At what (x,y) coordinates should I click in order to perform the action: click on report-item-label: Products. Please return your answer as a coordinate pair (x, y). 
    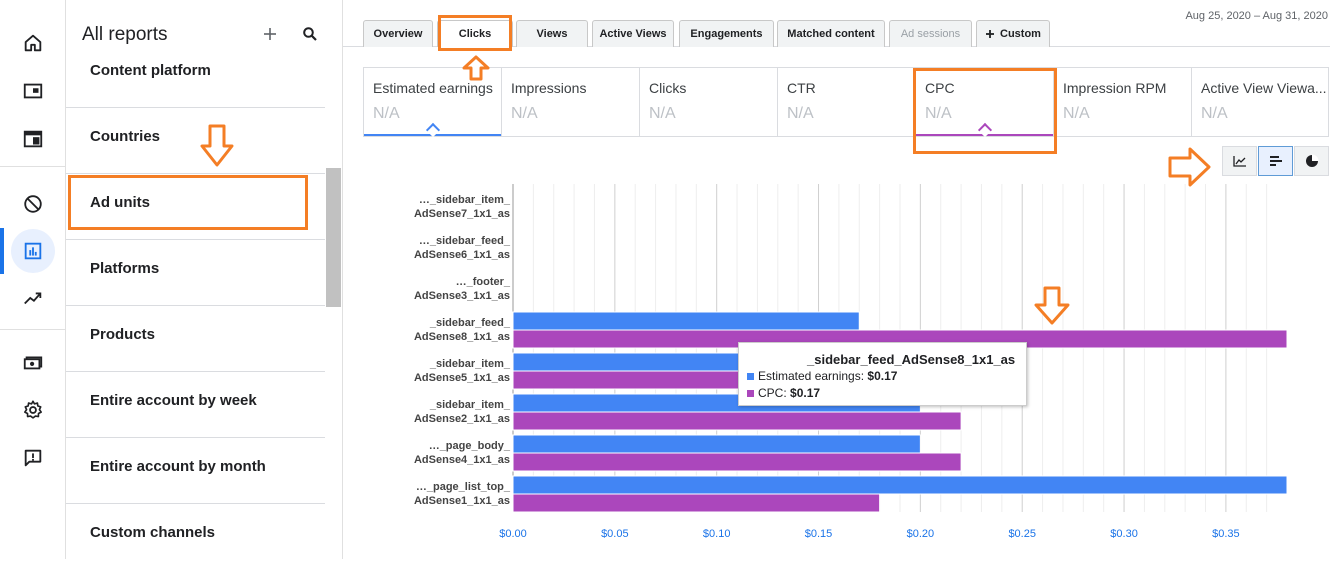
    Looking at the image, I should click on (123, 334).